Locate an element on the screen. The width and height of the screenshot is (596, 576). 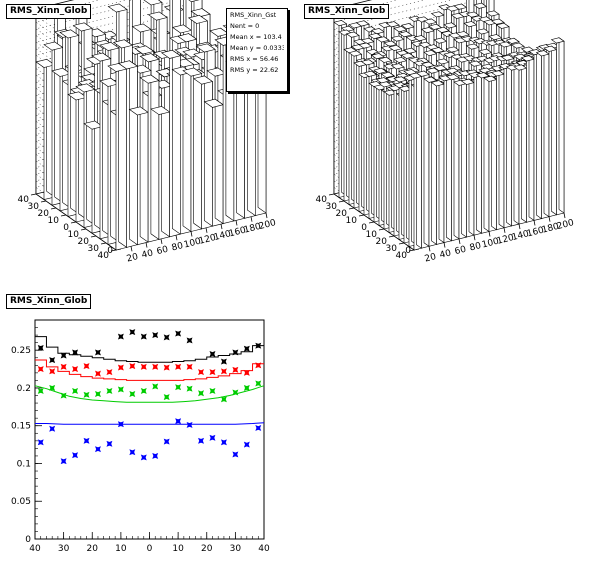
y-tick-label: 0.2 is located at coordinates (24, 389).